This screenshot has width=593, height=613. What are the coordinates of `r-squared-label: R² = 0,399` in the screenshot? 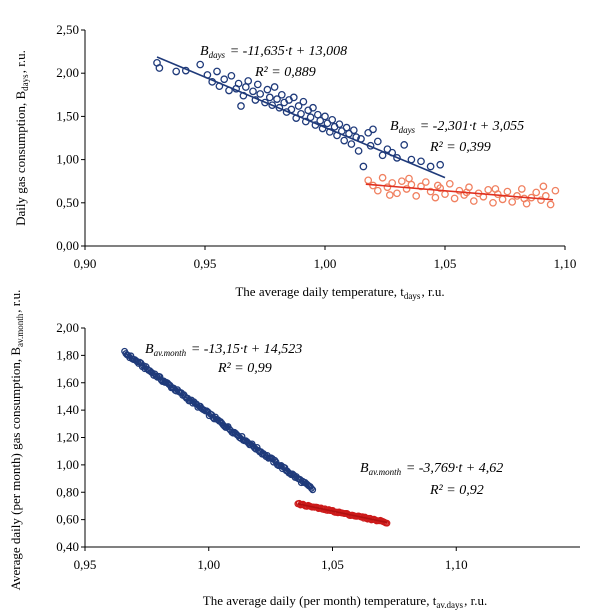 It's located at (460, 147).